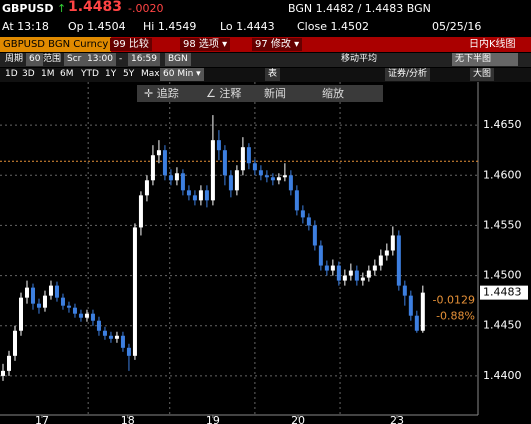 This screenshot has width=531, height=424. What do you see at coordinates (28, 74) in the screenshot?
I see `period-button: 3D` at bounding box center [28, 74].